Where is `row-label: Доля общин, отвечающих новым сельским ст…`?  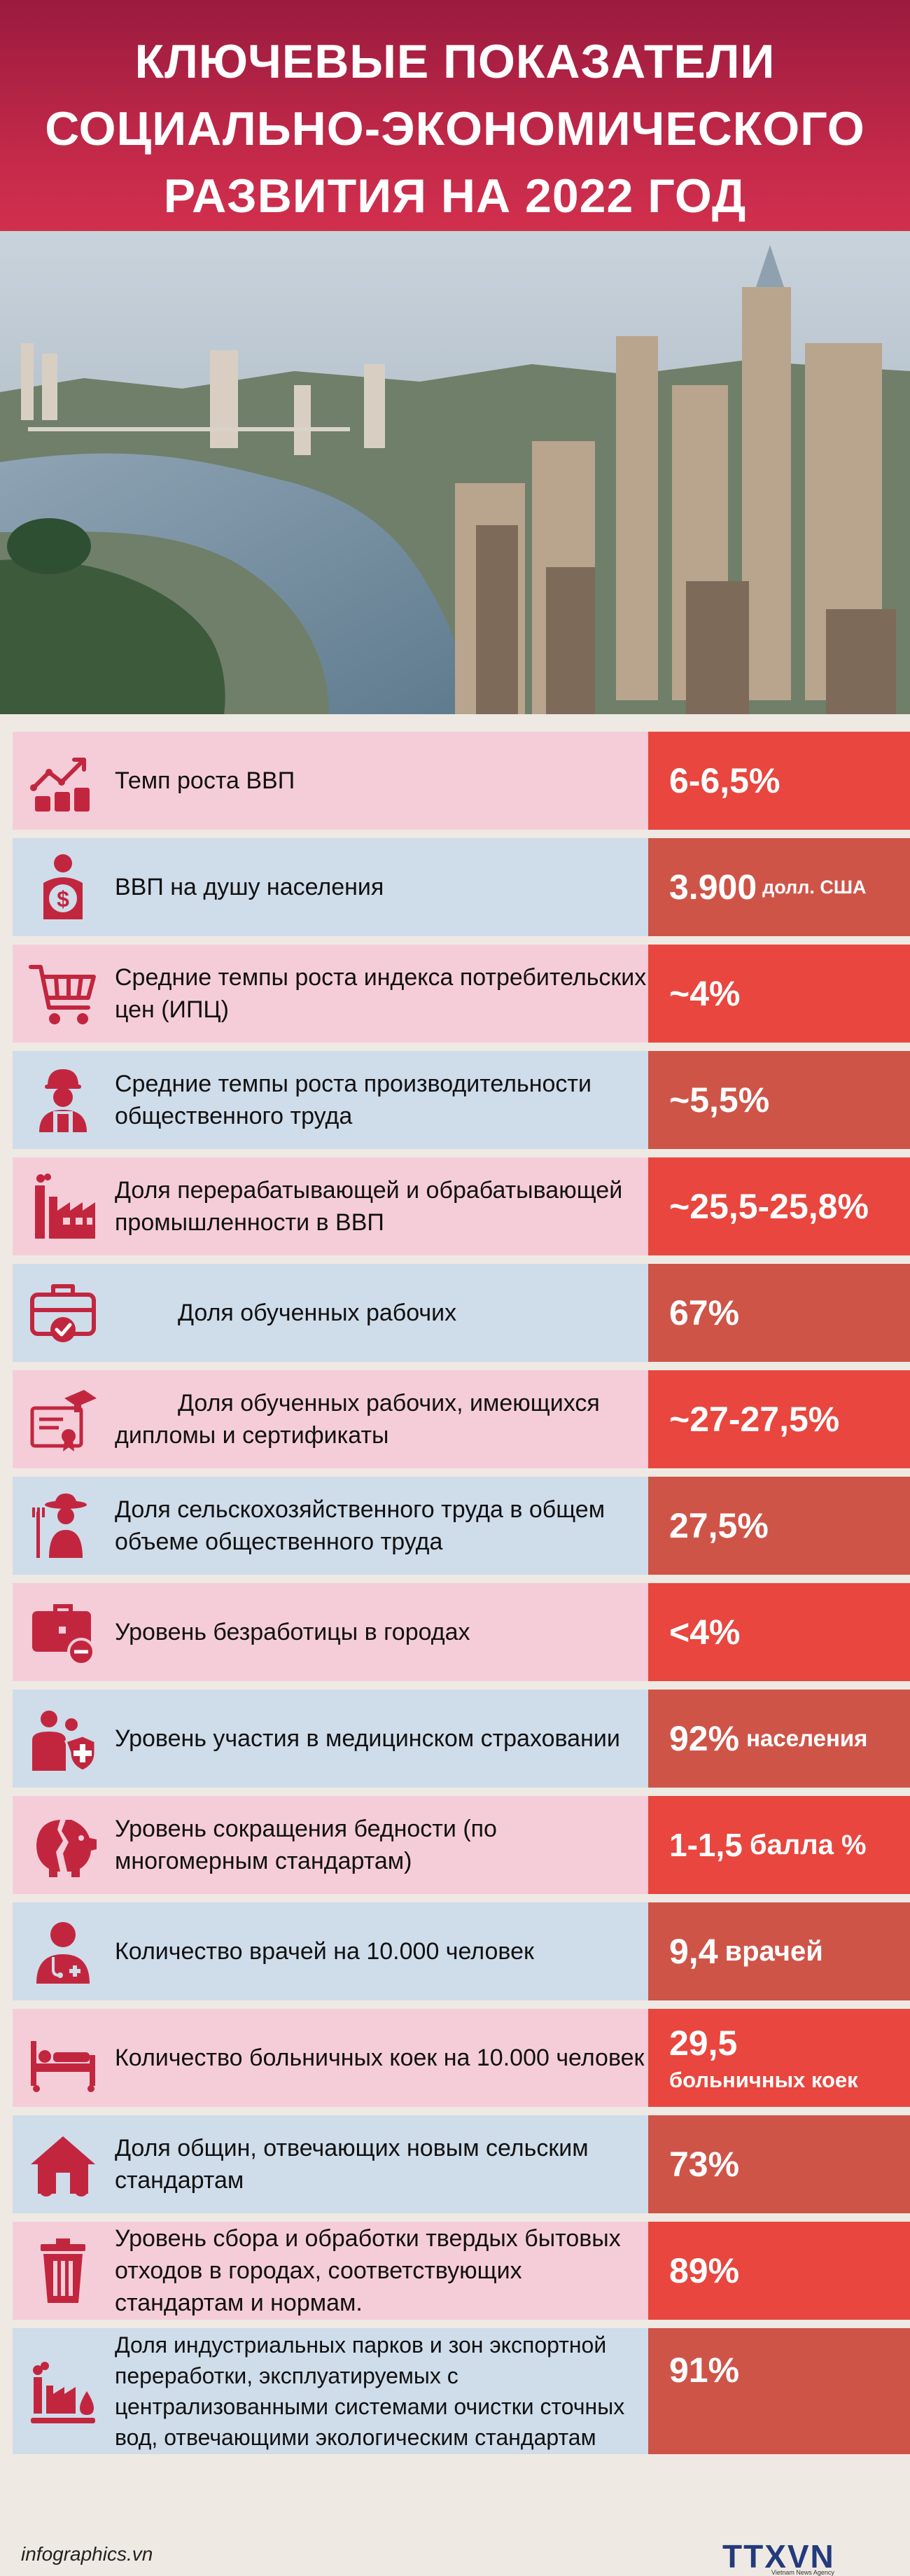
row-label: Доля общин, отвечающих новым сельским ст… is located at coordinates (352, 2164).